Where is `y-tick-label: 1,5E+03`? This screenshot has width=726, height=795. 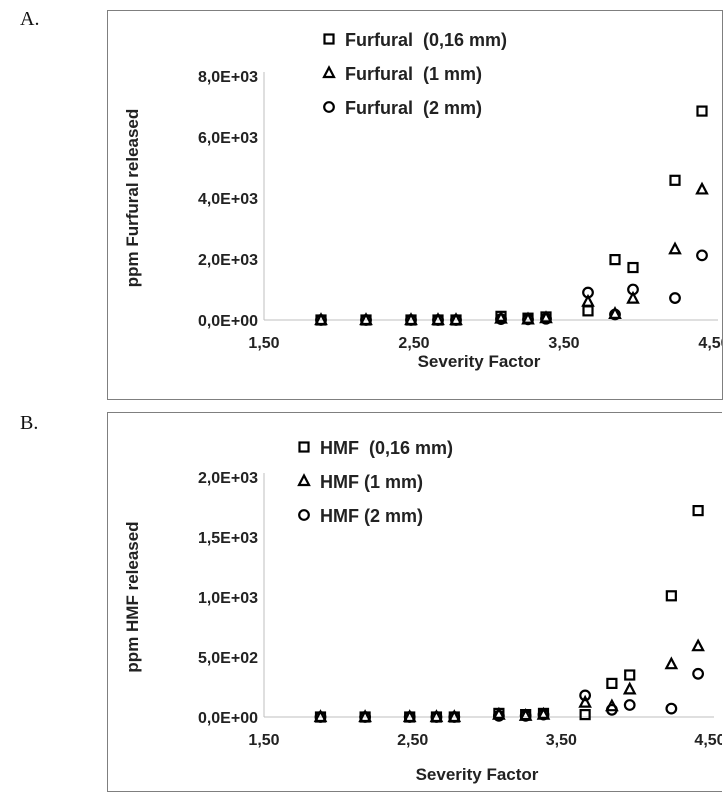 y-tick-label: 1,5E+03 is located at coordinates (228, 538).